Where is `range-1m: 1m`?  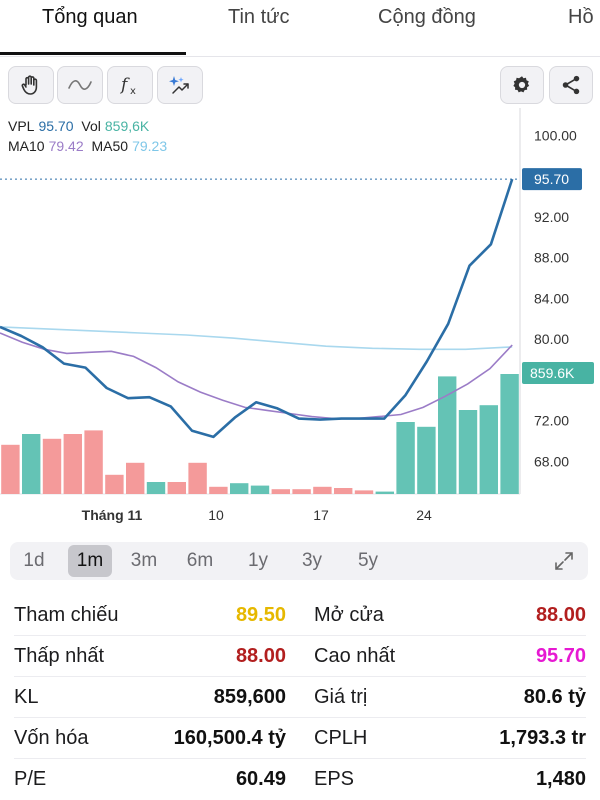 range-1m: 1m is located at coordinates (90, 561).